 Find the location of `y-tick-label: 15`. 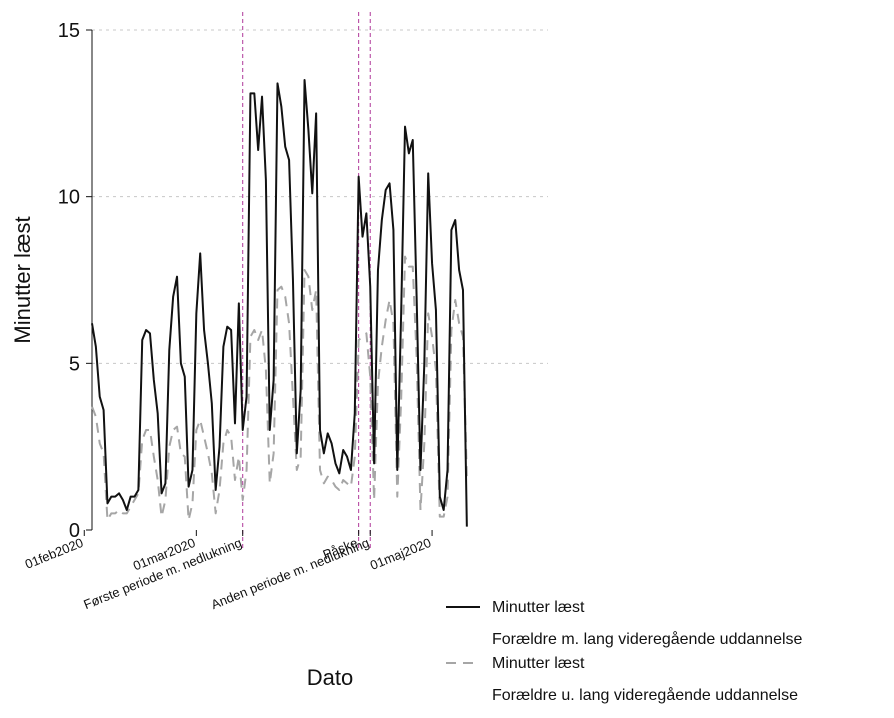

y-tick-label: 15 is located at coordinates (69, 31).